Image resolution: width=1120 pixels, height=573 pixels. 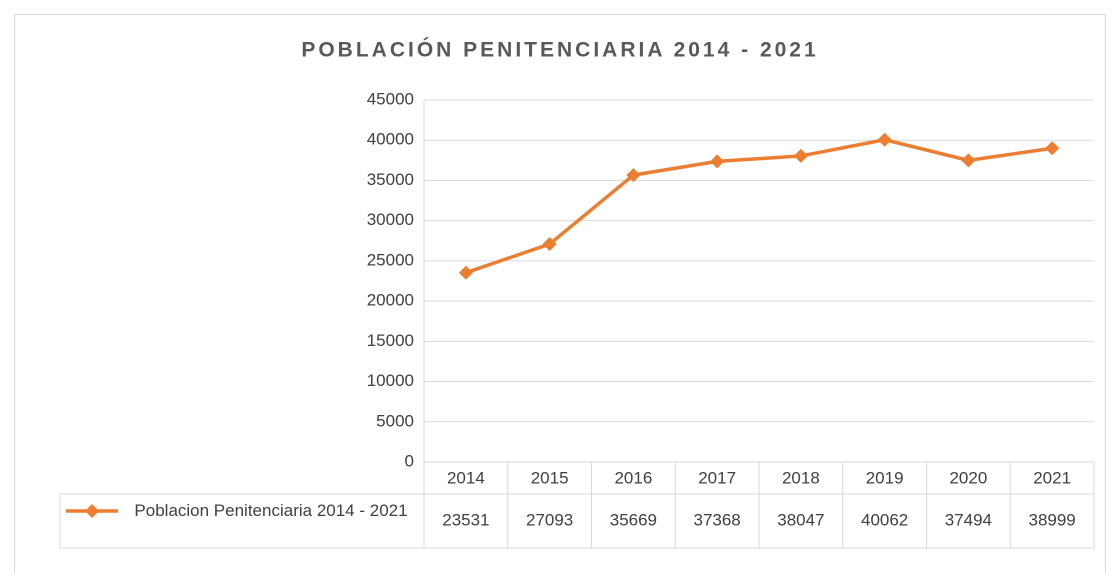 What do you see at coordinates (716, 519) in the screenshot?
I see `table-value: 37368` at bounding box center [716, 519].